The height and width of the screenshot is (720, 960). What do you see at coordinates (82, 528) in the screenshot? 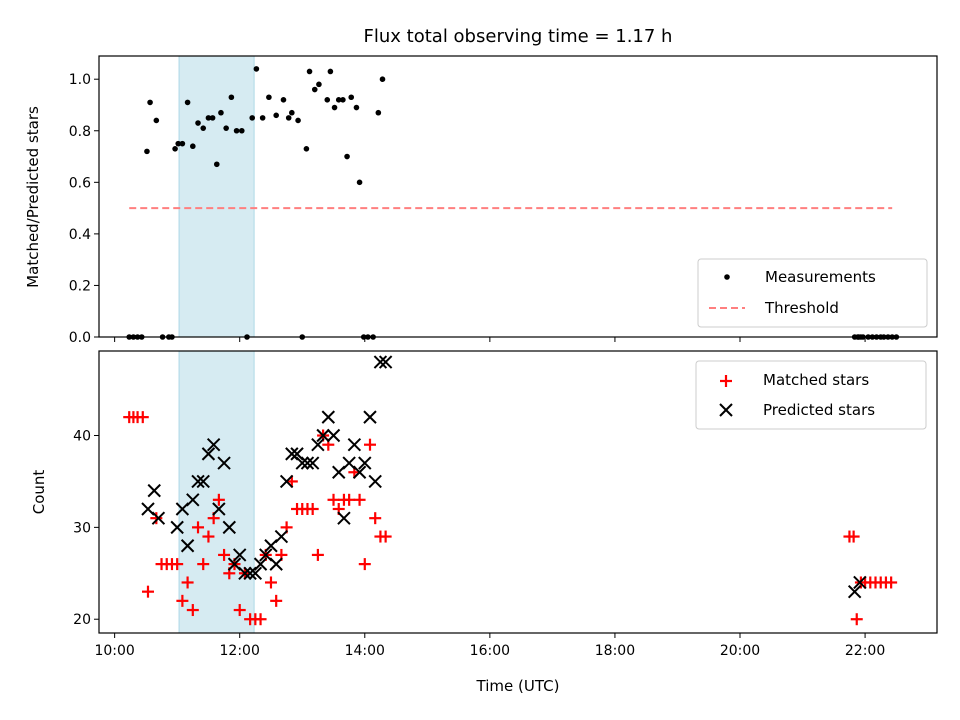
I see `y-tick-label: 30` at bounding box center [82, 528].